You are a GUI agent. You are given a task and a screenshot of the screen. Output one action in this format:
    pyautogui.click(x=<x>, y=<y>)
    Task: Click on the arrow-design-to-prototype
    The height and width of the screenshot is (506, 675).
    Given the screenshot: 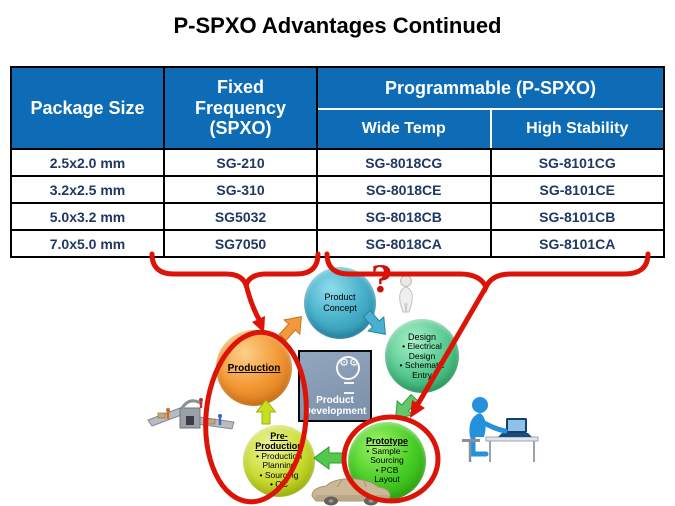 What is the action you would take?
    pyautogui.click(x=407, y=406)
    